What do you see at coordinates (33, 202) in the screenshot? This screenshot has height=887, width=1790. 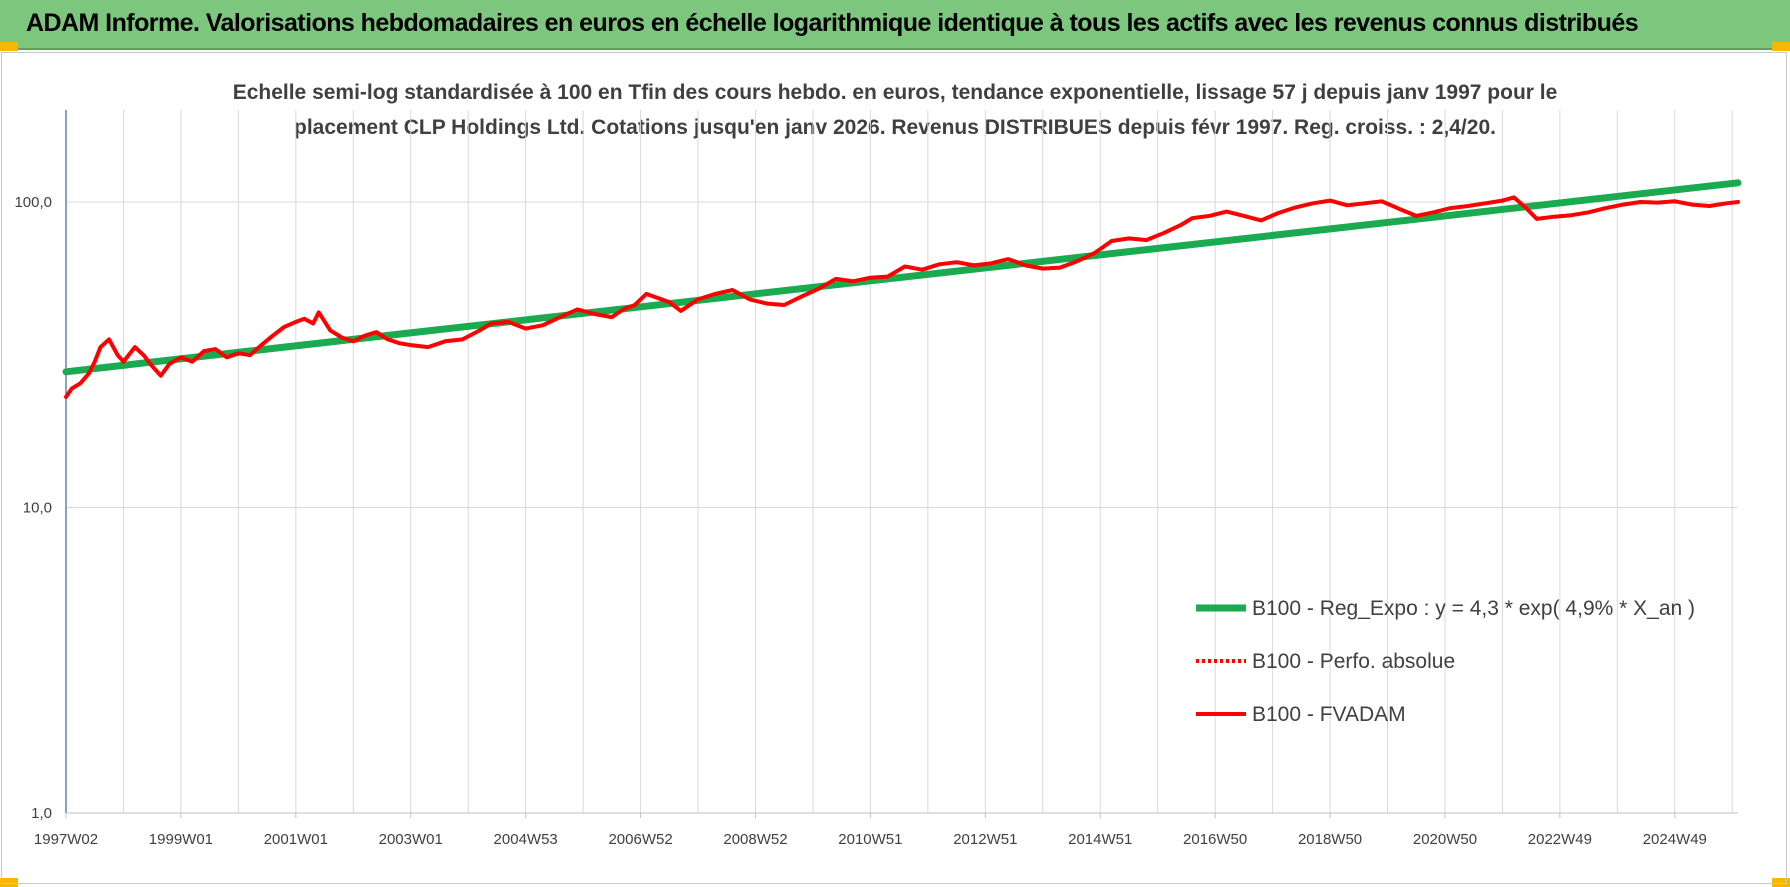 I see `y-tick-label: 100,0` at bounding box center [33, 202].